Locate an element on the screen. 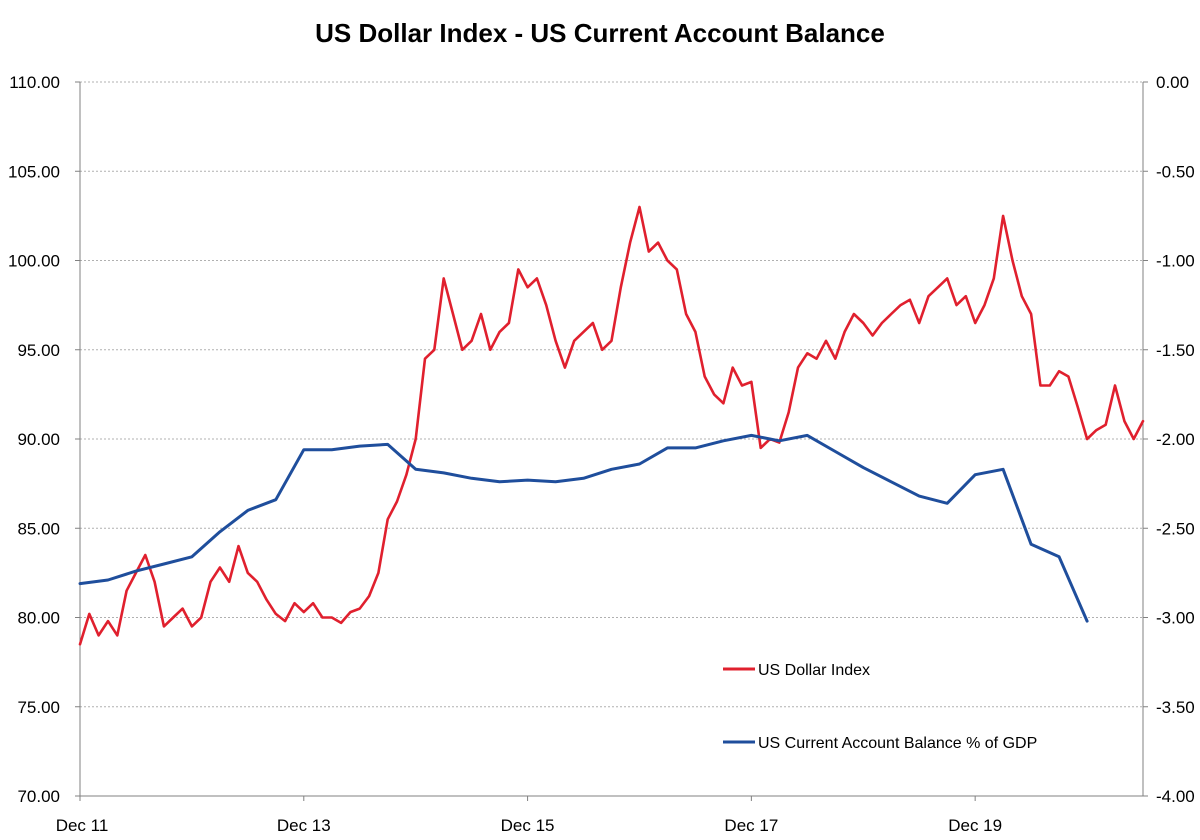 The image size is (1200, 840). right-tick-label: -2.00 is located at coordinates (1175, 439).